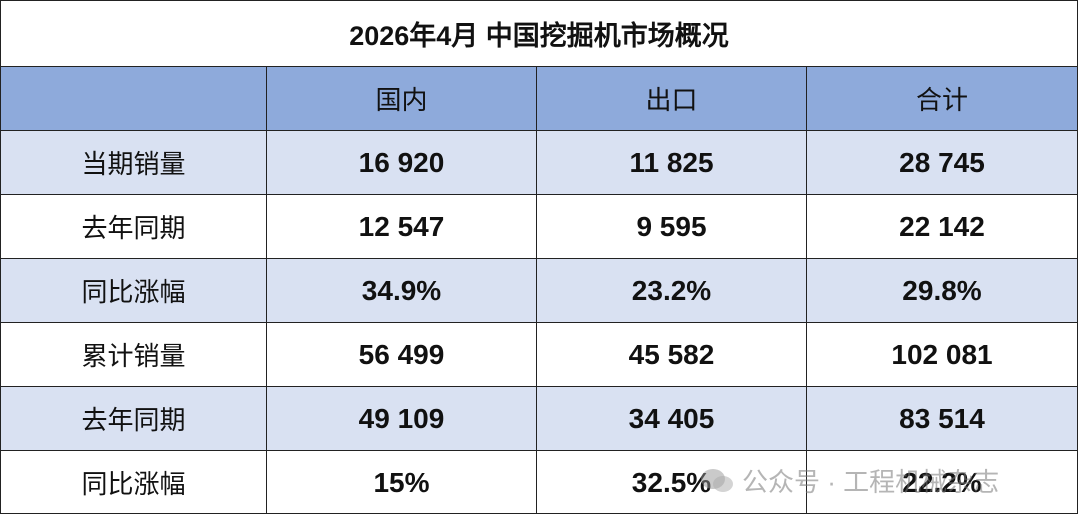 The image size is (1080, 522). What do you see at coordinates (134, 163) in the screenshot?
I see `row-label: 当期销量` at bounding box center [134, 163].